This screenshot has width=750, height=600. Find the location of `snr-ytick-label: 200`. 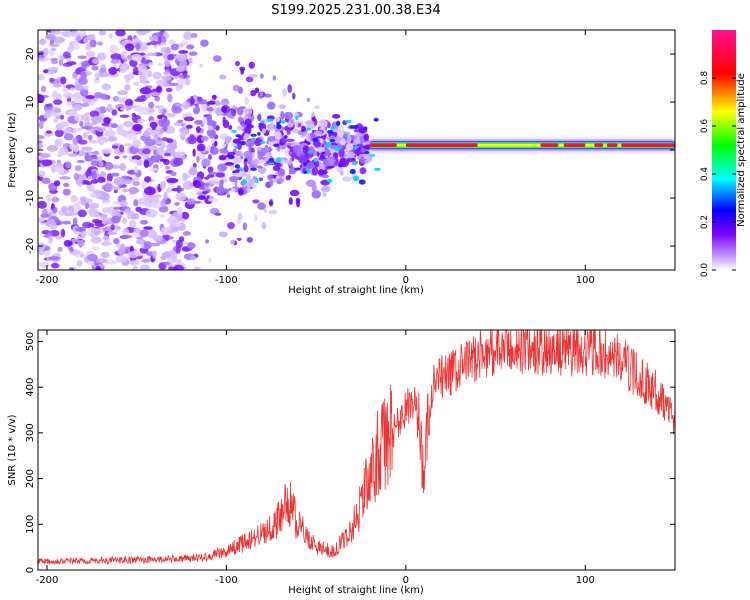

snr-ytick-label: 200 is located at coordinates (30, 478).